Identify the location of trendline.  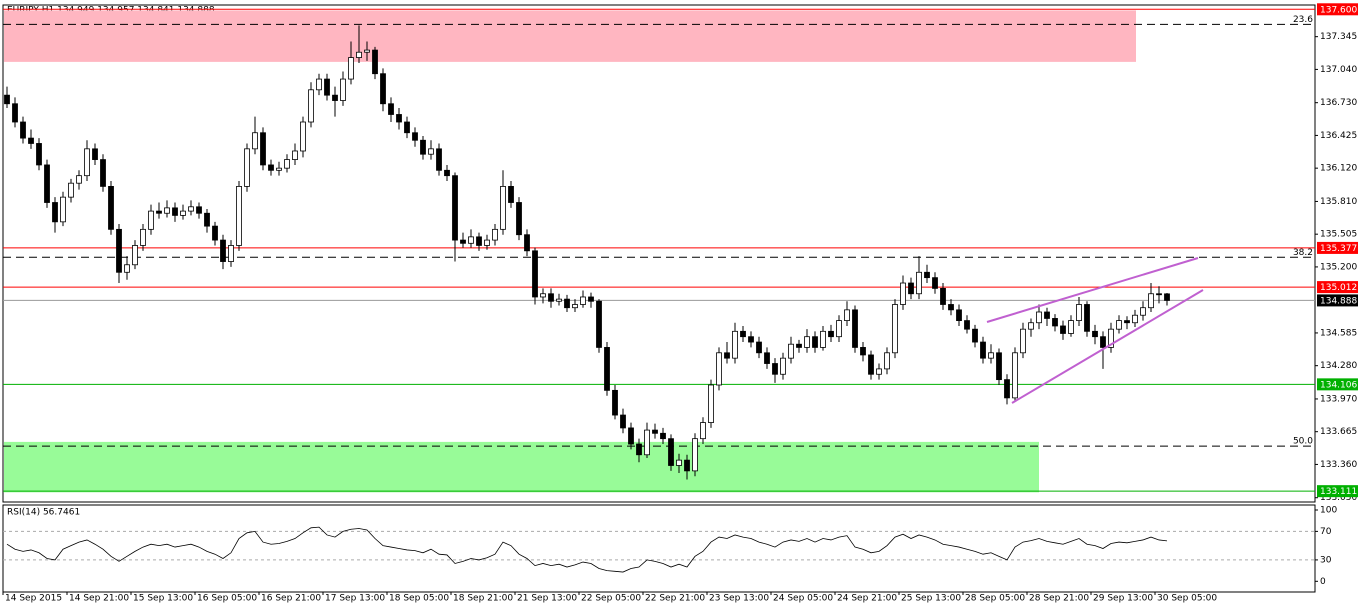
(1107, 346).